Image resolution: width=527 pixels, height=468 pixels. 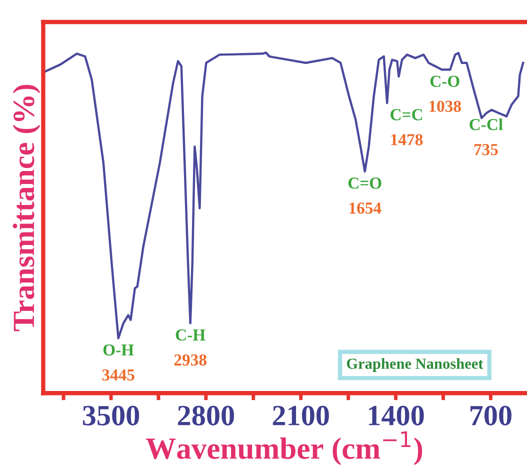 I want to click on annotation: O-H 3445, so click(x=118, y=362).